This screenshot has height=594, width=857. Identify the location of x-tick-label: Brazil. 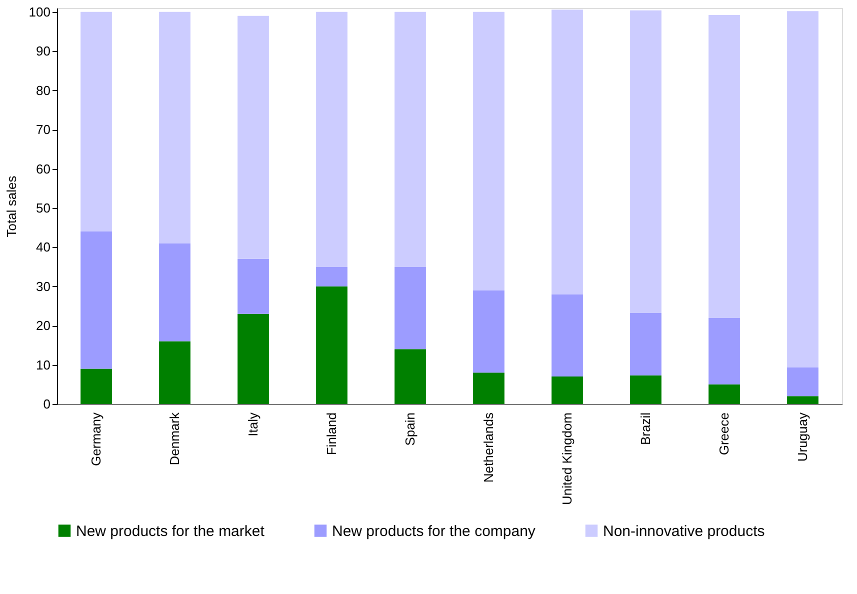
(645, 429).